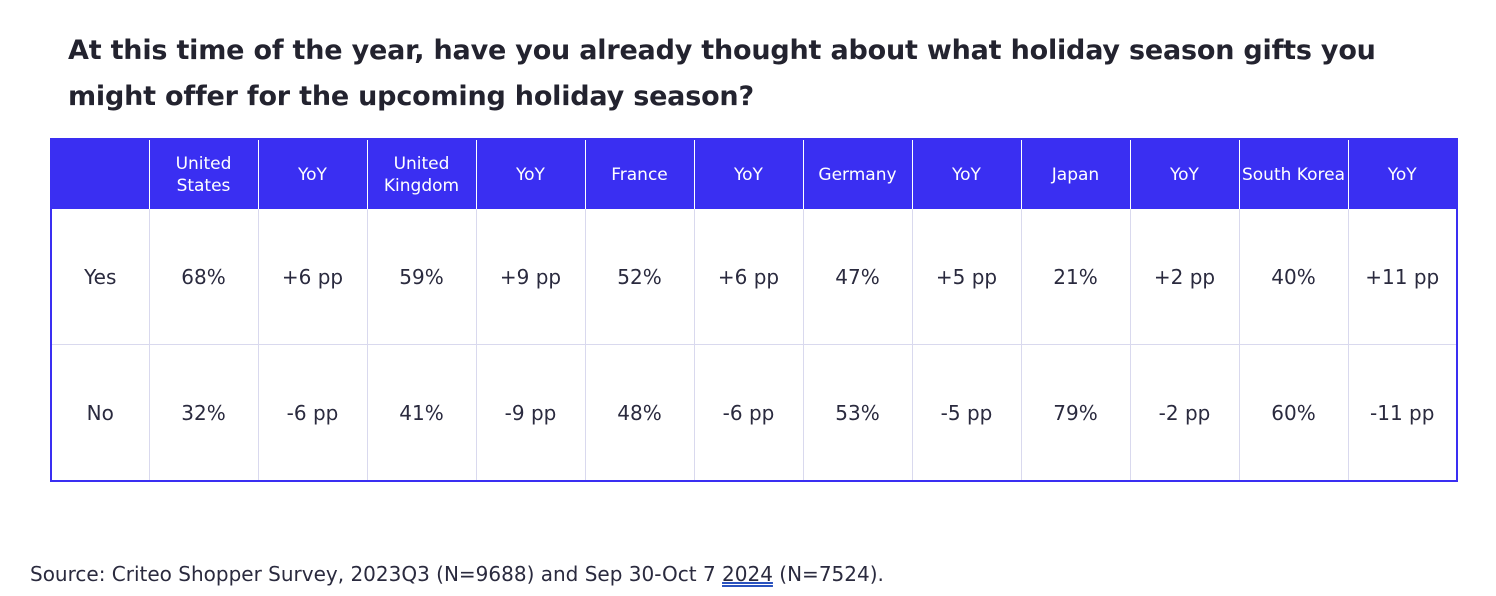  Describe the element at coordinates (312, 174) in the screenshot. I see `header-cell-yoy-us: YoY` at that location.